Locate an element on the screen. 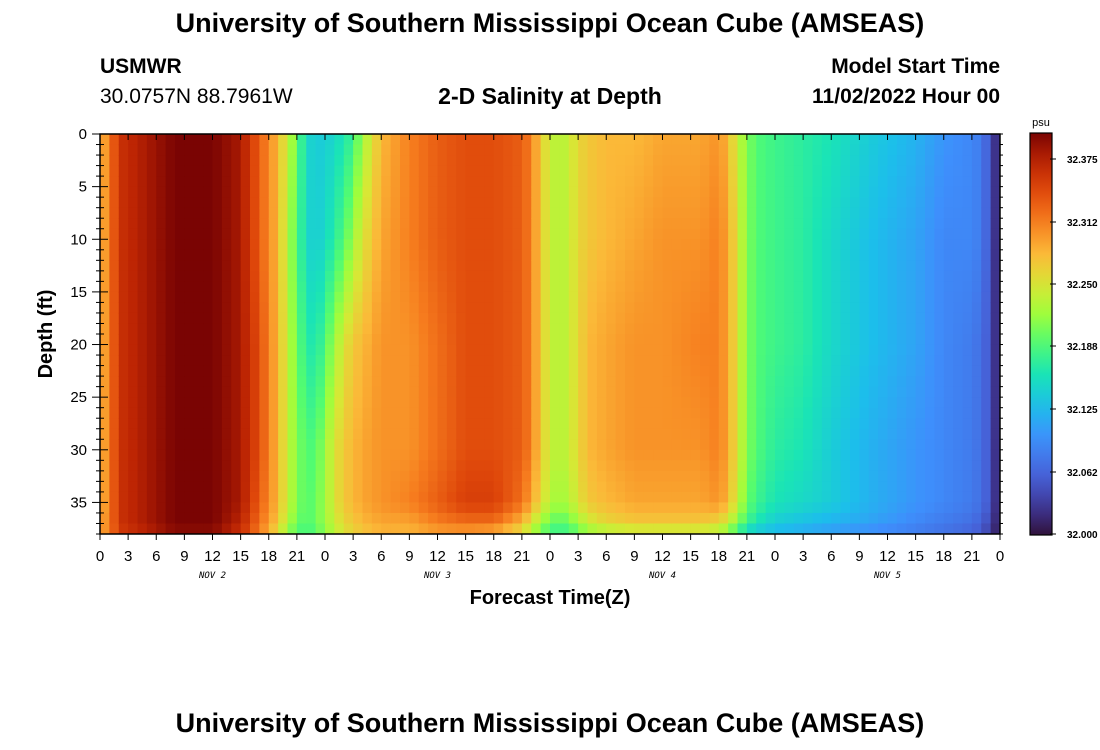 The image size is (1100, 750). x-tick-label: 21 is located at coordinates (297, 556).